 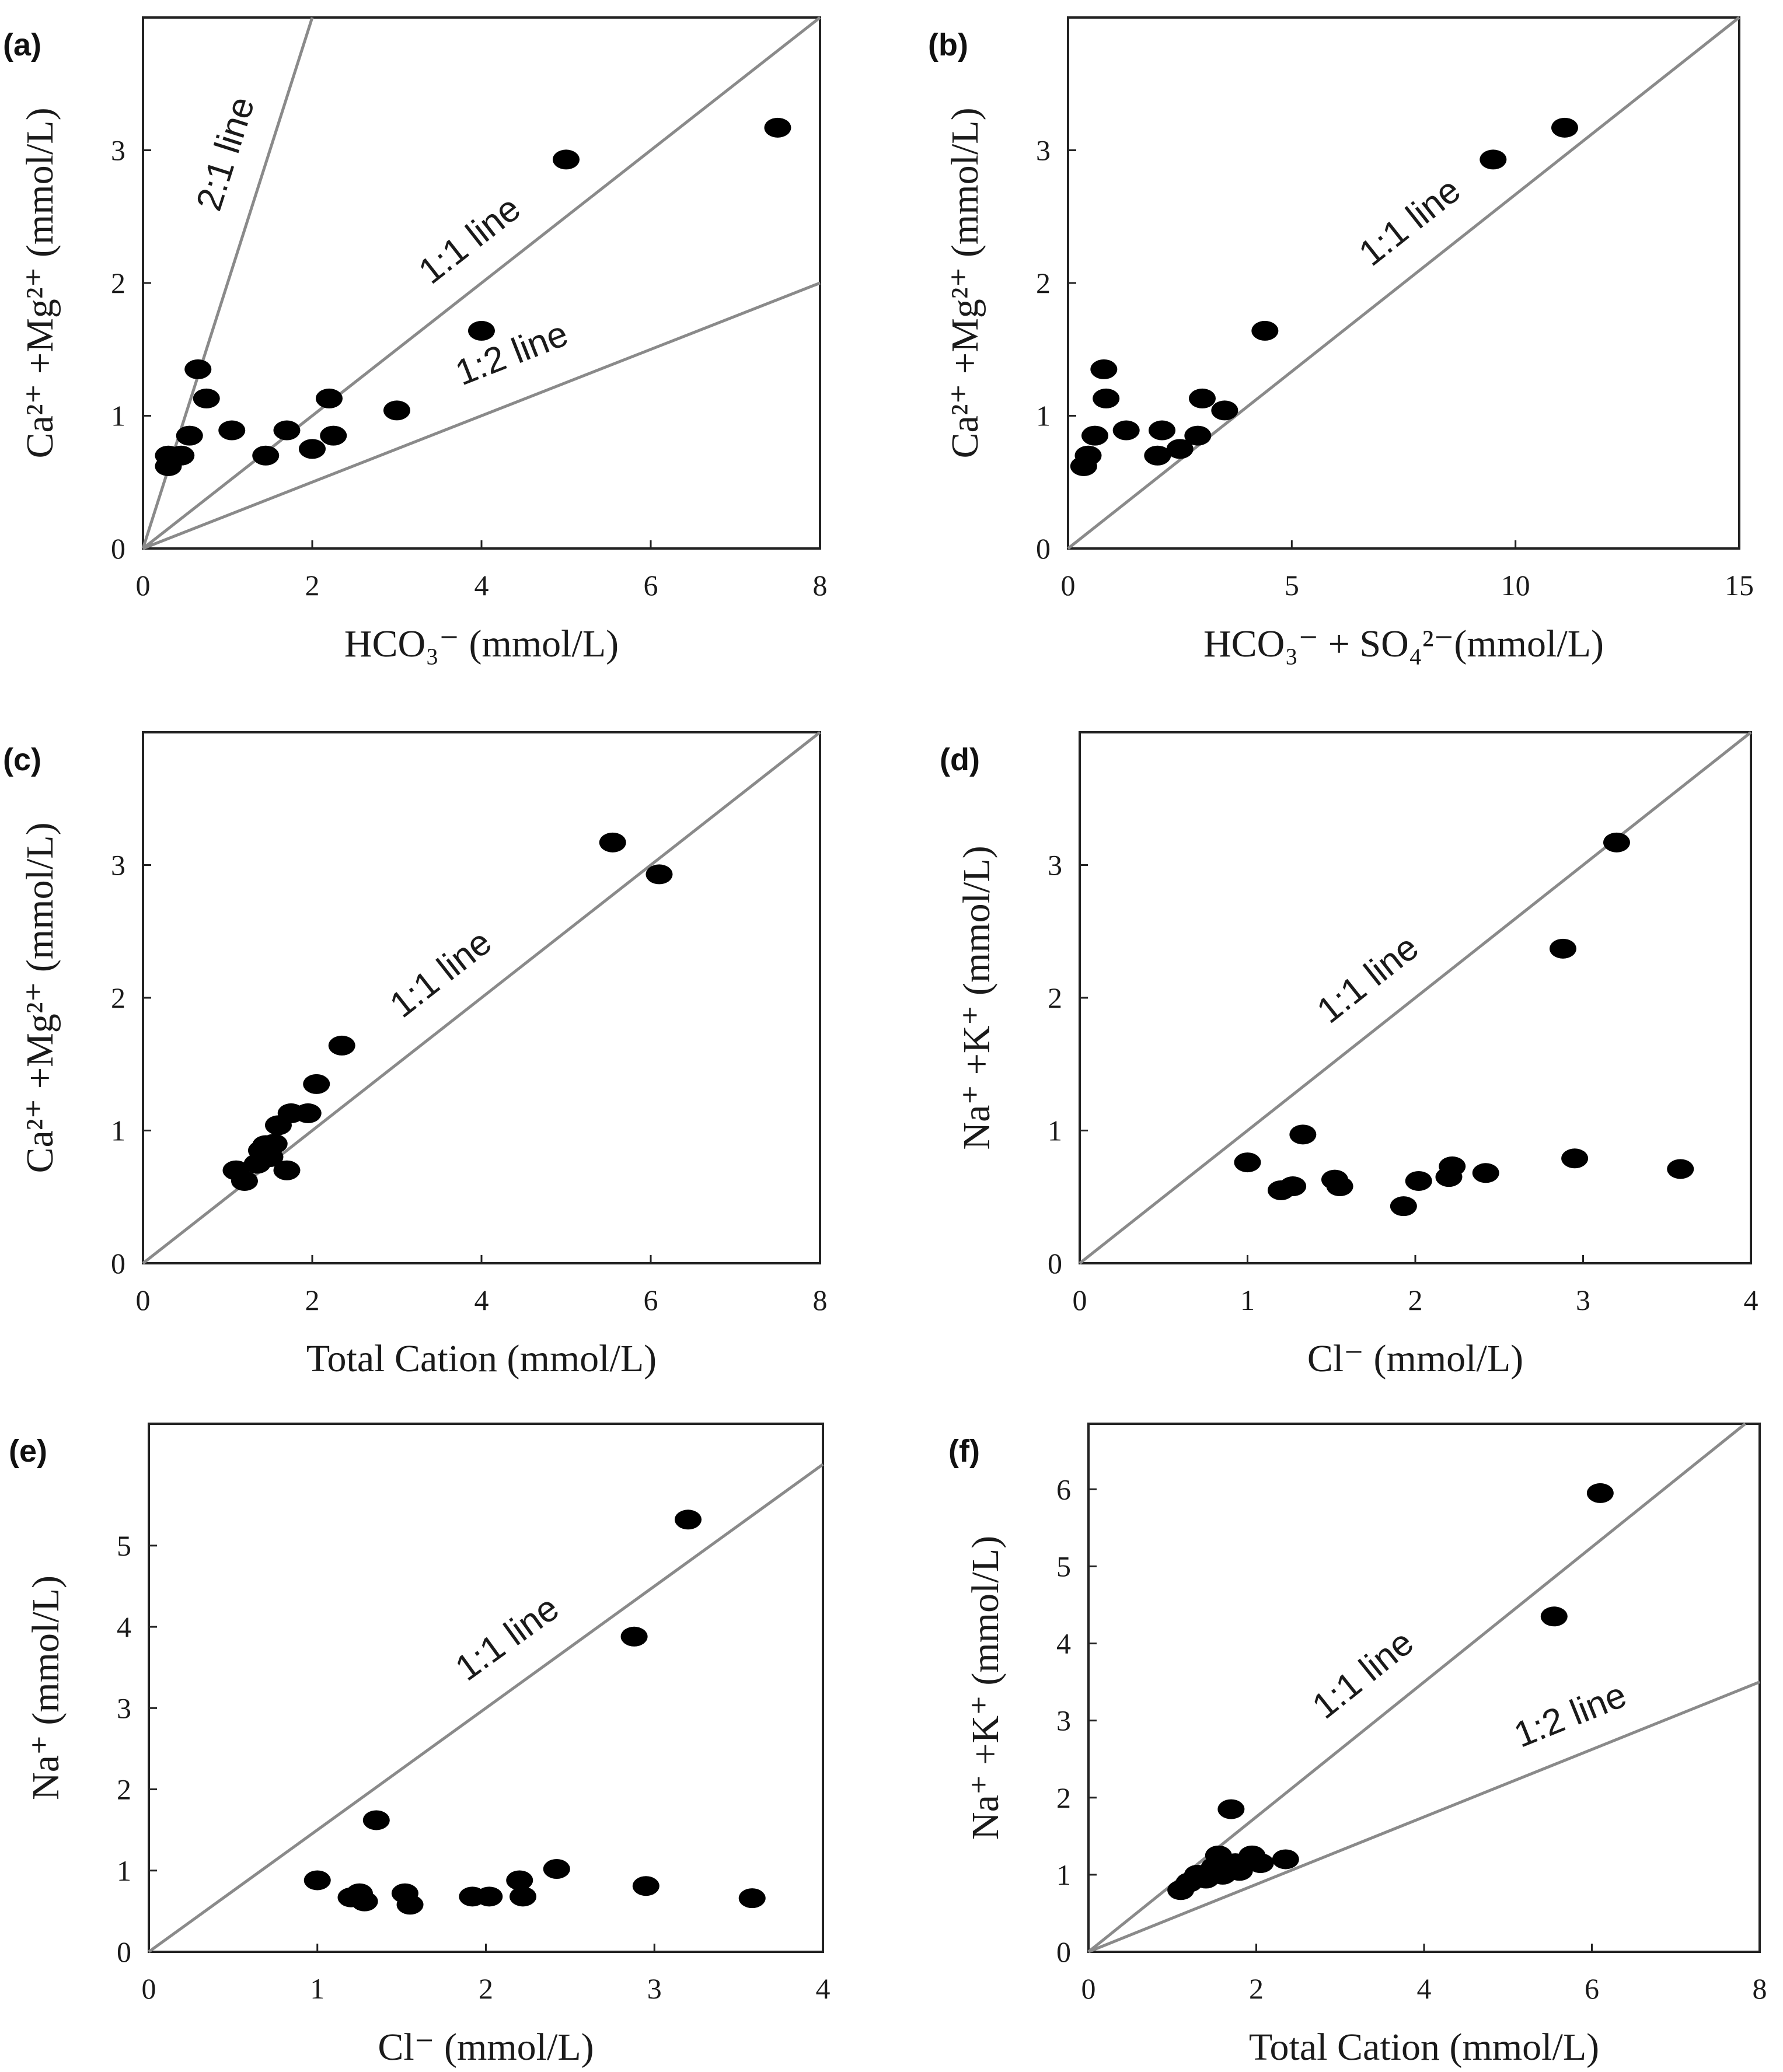 I want to click on y-axis-title: Na⁺ +K⁺ (mmol/L), so click(x=985, y=1688).